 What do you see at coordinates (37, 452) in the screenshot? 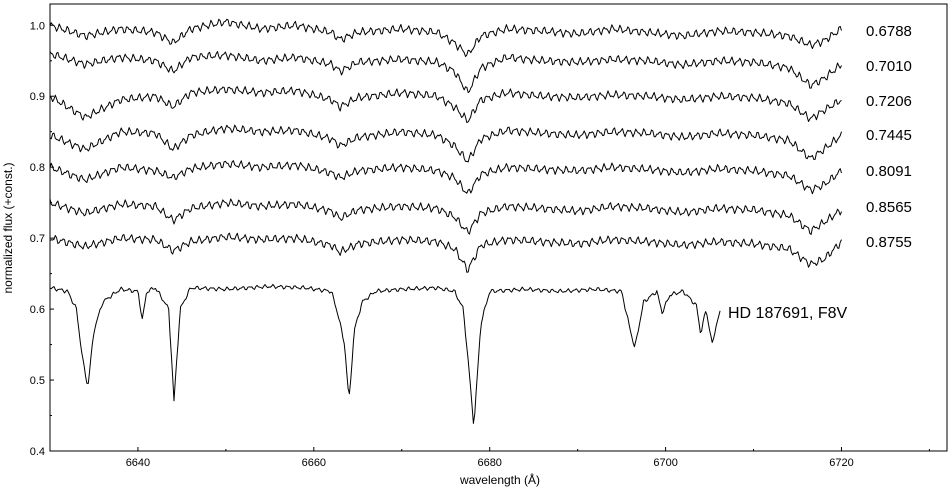
I see `y-tick-label: 0.4` at bounding box center [37, 452].